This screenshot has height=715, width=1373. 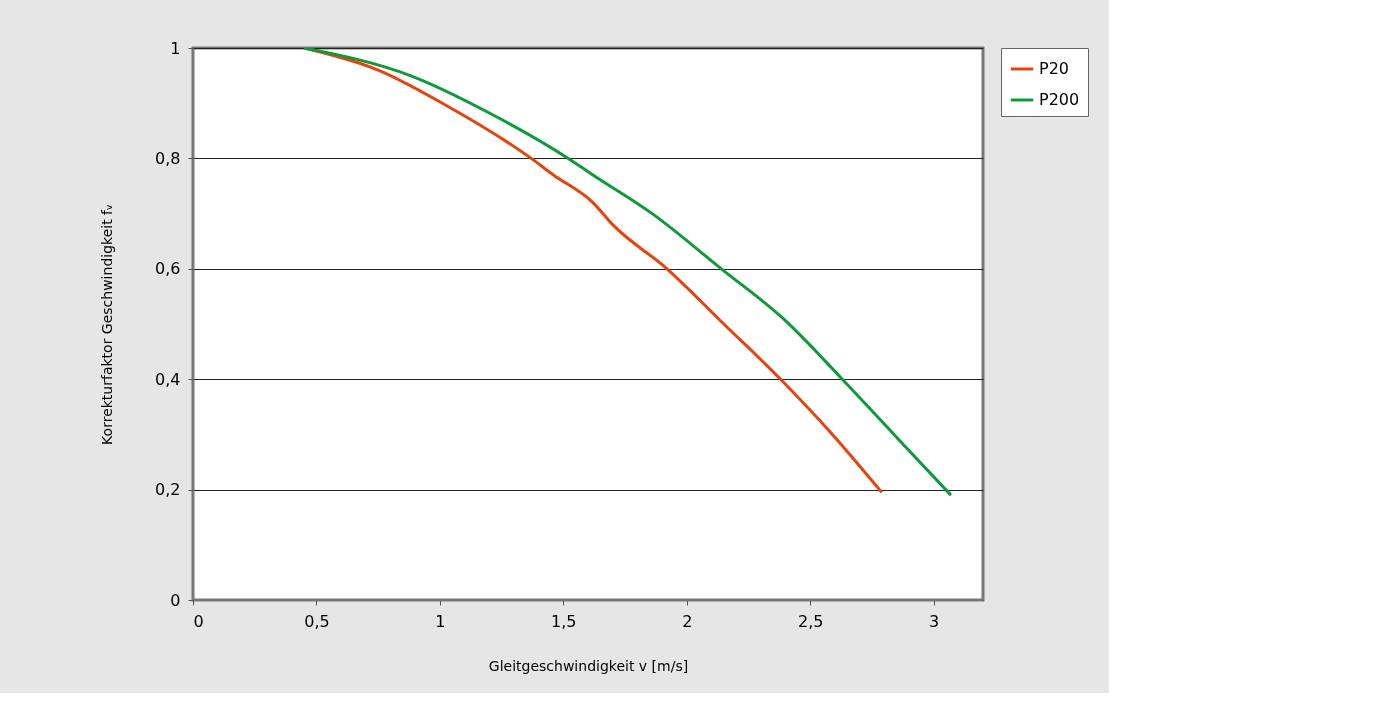 I want to click on y-tick-label: 0,8, so click(x=168, y=158).